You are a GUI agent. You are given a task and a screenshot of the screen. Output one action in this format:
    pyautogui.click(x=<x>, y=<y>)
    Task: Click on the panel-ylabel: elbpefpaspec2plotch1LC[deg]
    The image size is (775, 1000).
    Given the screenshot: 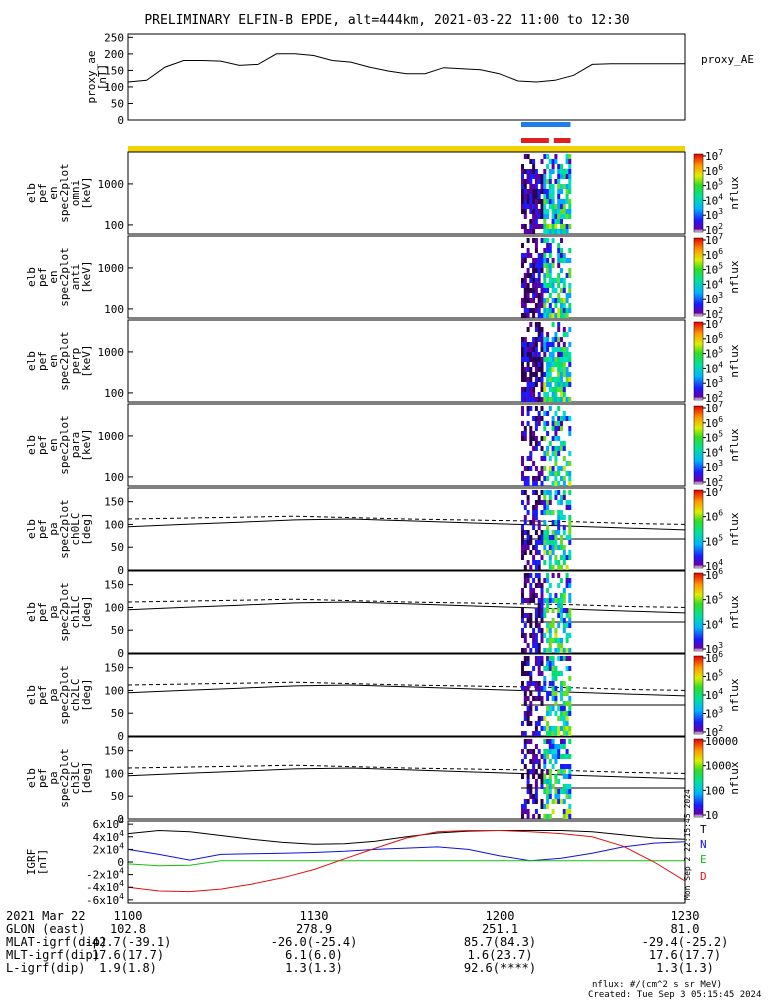 What is the action you would take?
    pyautogui.click(x=59, y=612)
    